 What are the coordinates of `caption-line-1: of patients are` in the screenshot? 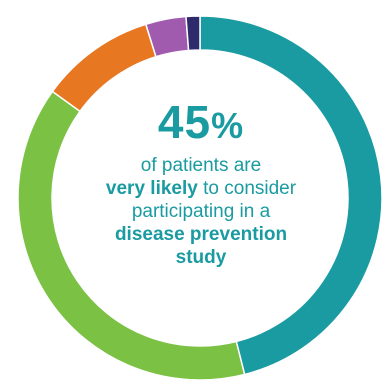 It's located at (201, 165).